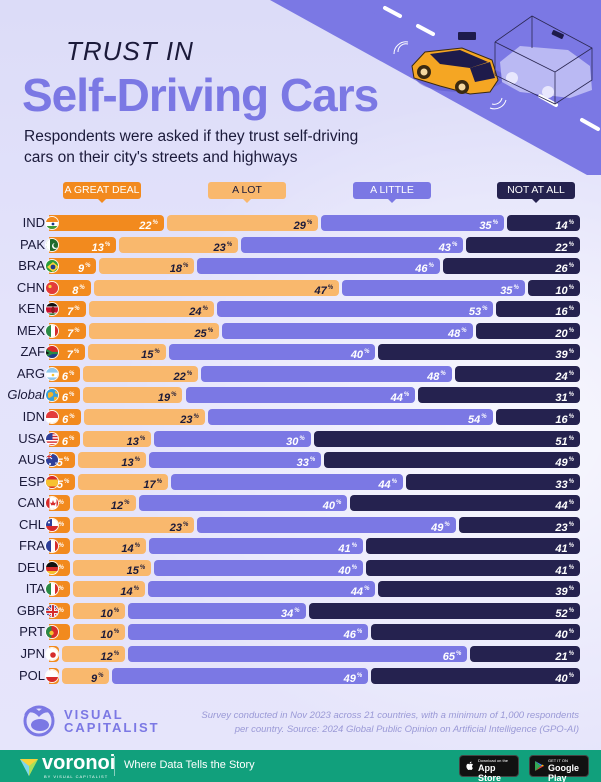 This screenshot has width=601, height=782. What do you see at coordinates (412, 223) in the screenshot?
I see `bar-segment-a-little: 35%` at bounding box center [412, 223].